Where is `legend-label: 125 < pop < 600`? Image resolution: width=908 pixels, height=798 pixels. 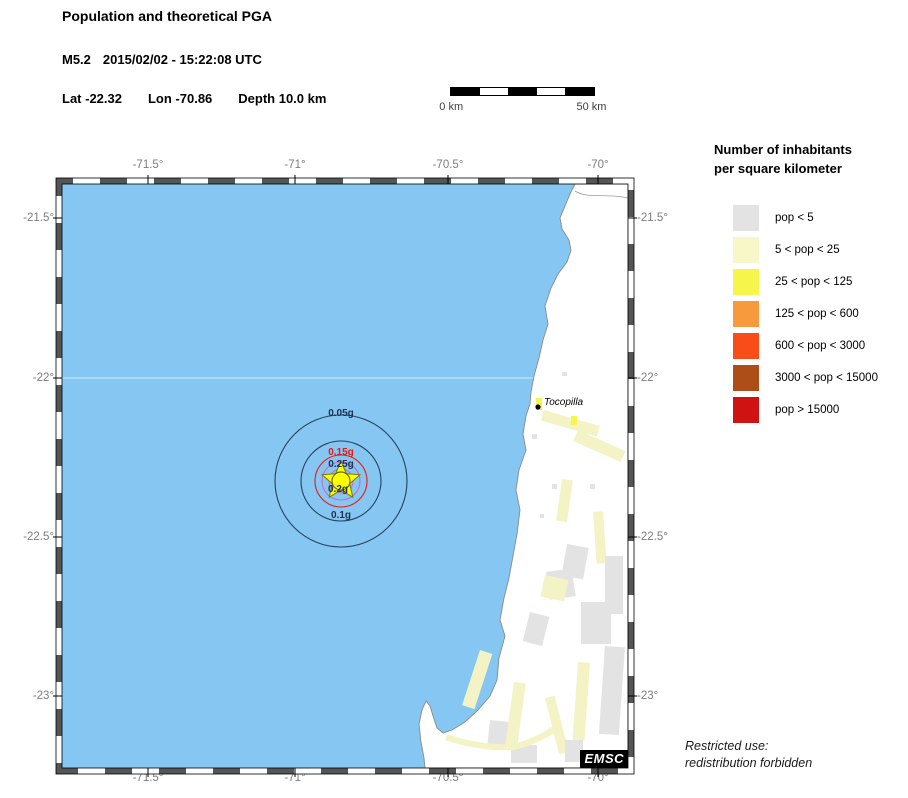
legend-label: 125 < pop < 600 is located at coordinates (817, 314).